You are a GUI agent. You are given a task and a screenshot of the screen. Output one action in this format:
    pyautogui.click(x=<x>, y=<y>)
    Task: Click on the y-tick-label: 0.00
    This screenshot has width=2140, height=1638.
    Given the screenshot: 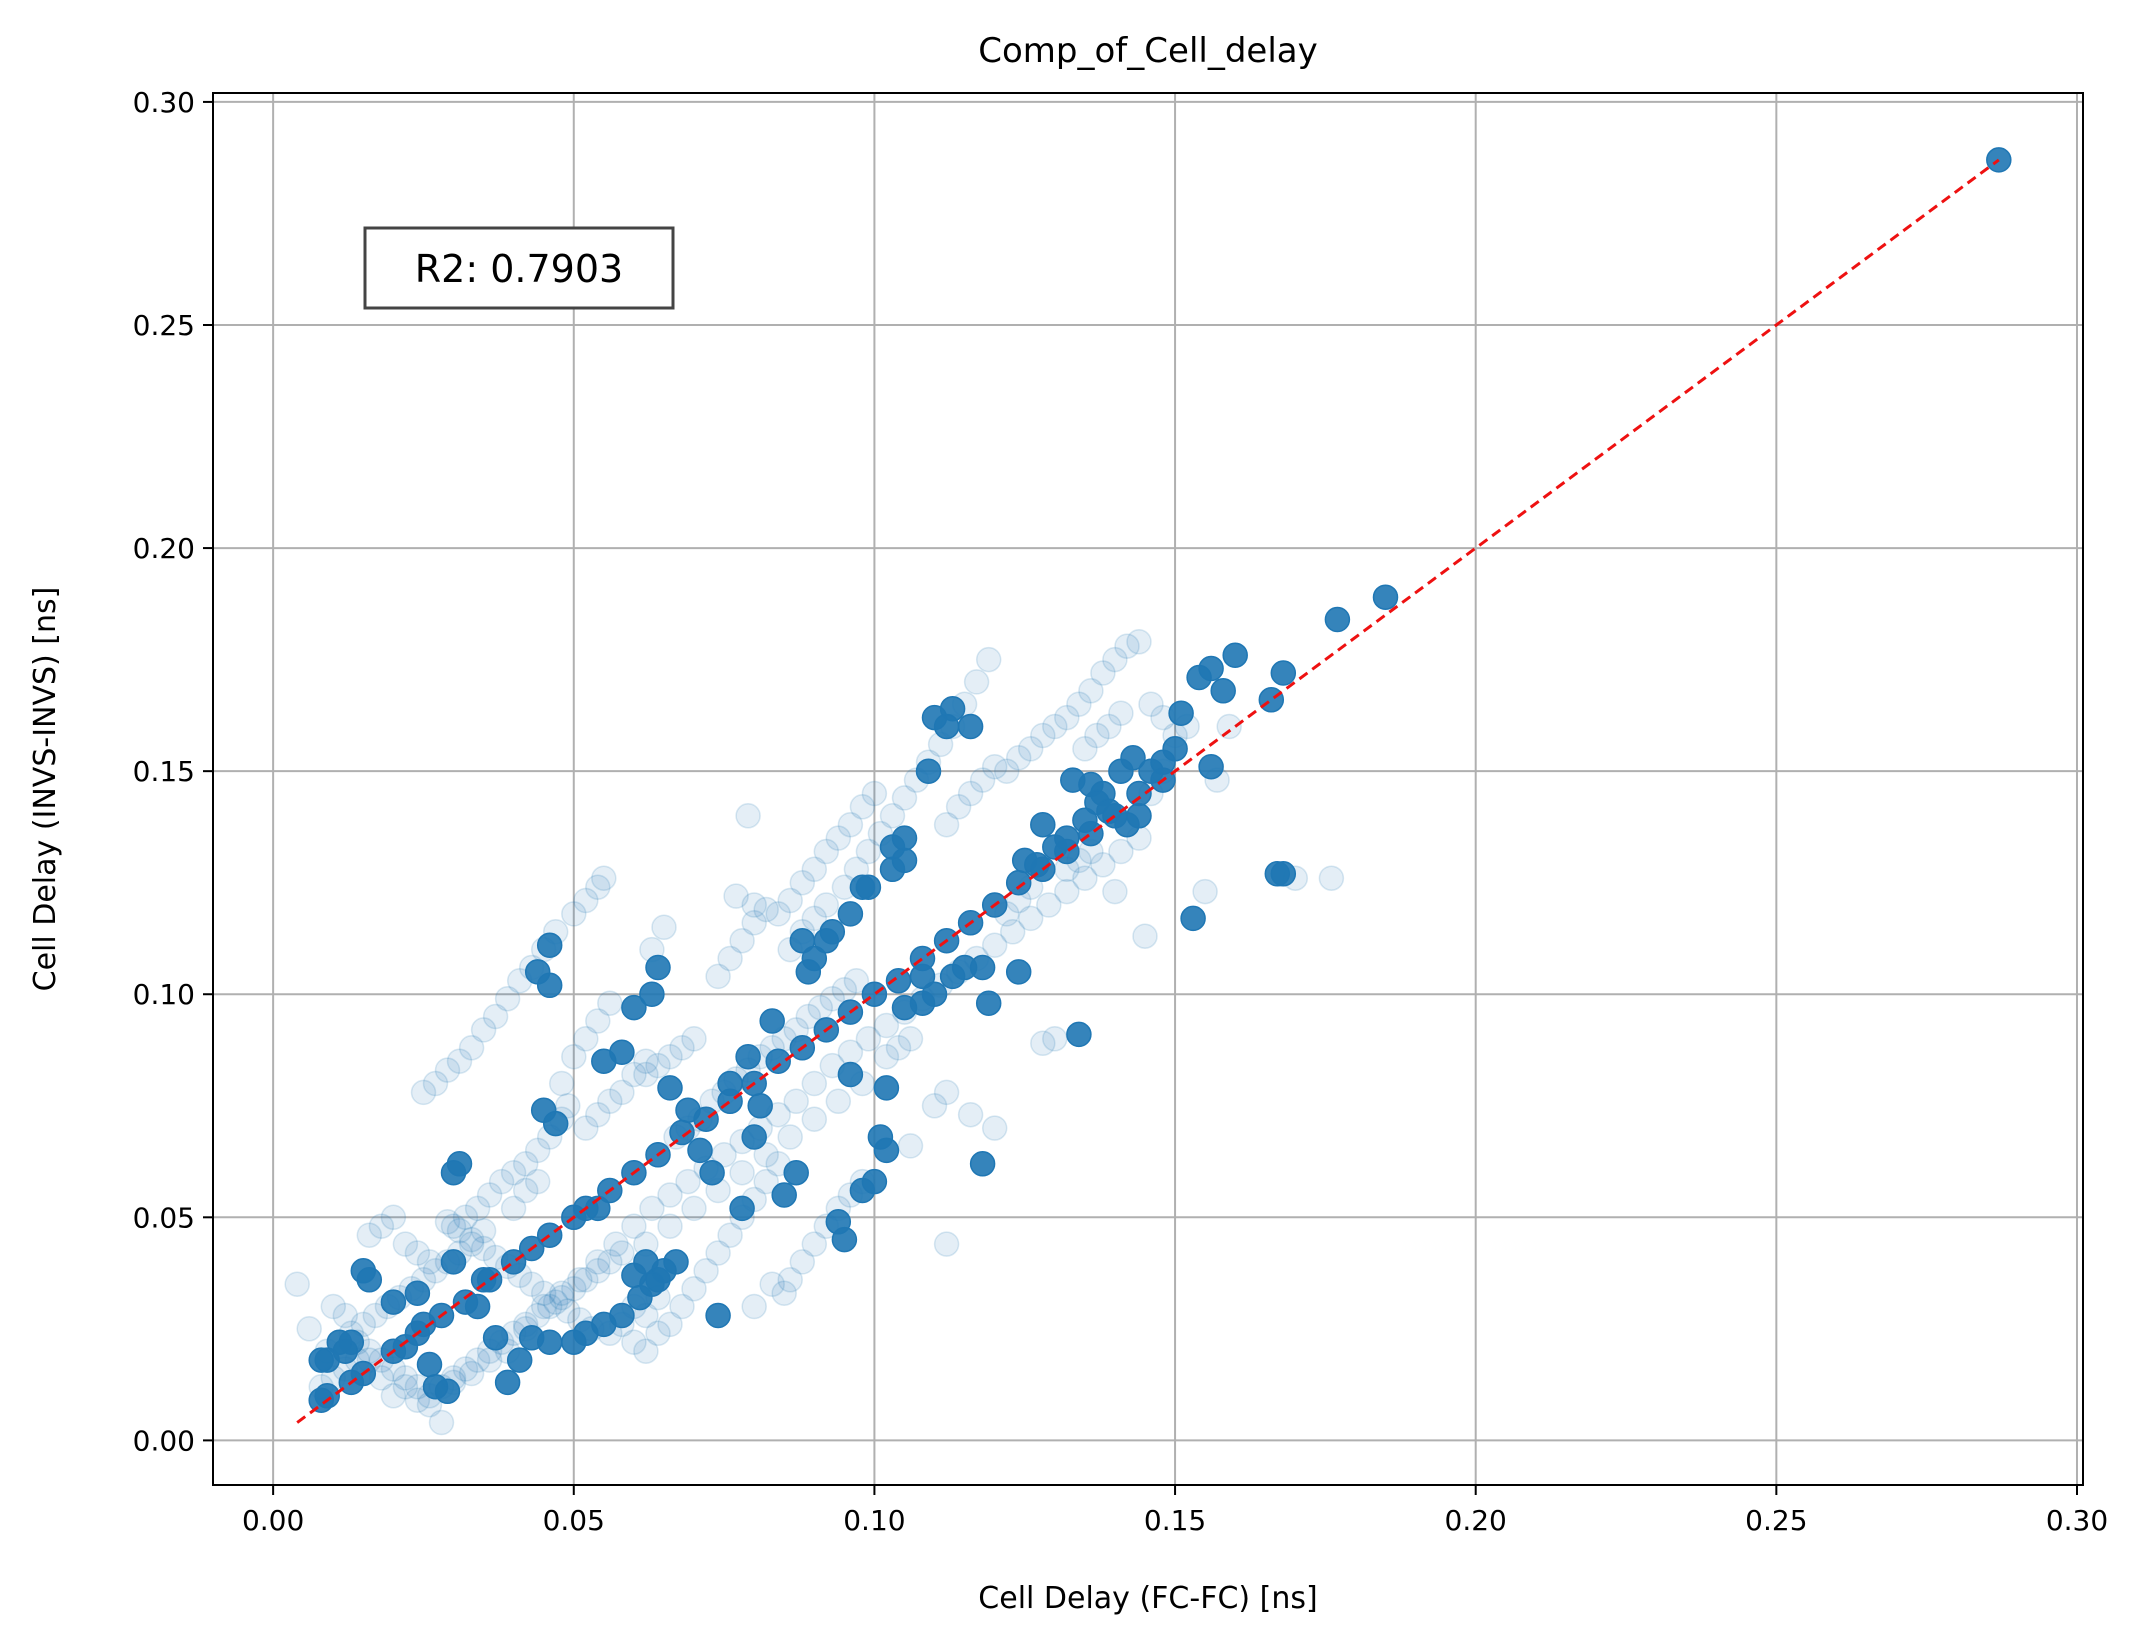 What is the action you would take?
    pyautogui.click(x=164, y=1440)
    